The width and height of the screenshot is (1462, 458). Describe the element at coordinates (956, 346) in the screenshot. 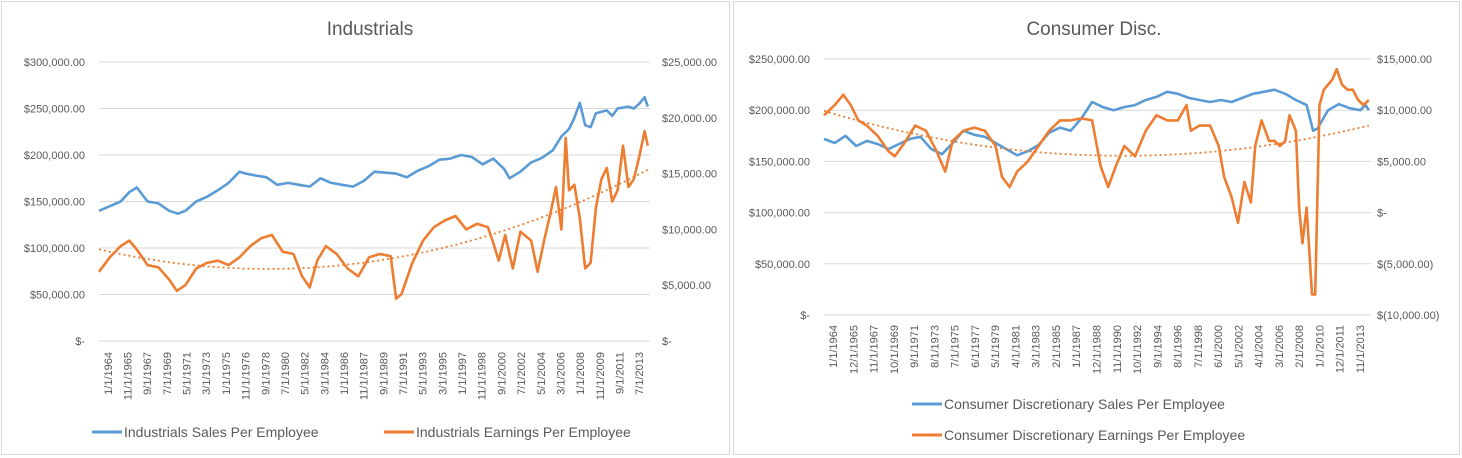

I see `x-tick-label: 7/1/1975` at that location.